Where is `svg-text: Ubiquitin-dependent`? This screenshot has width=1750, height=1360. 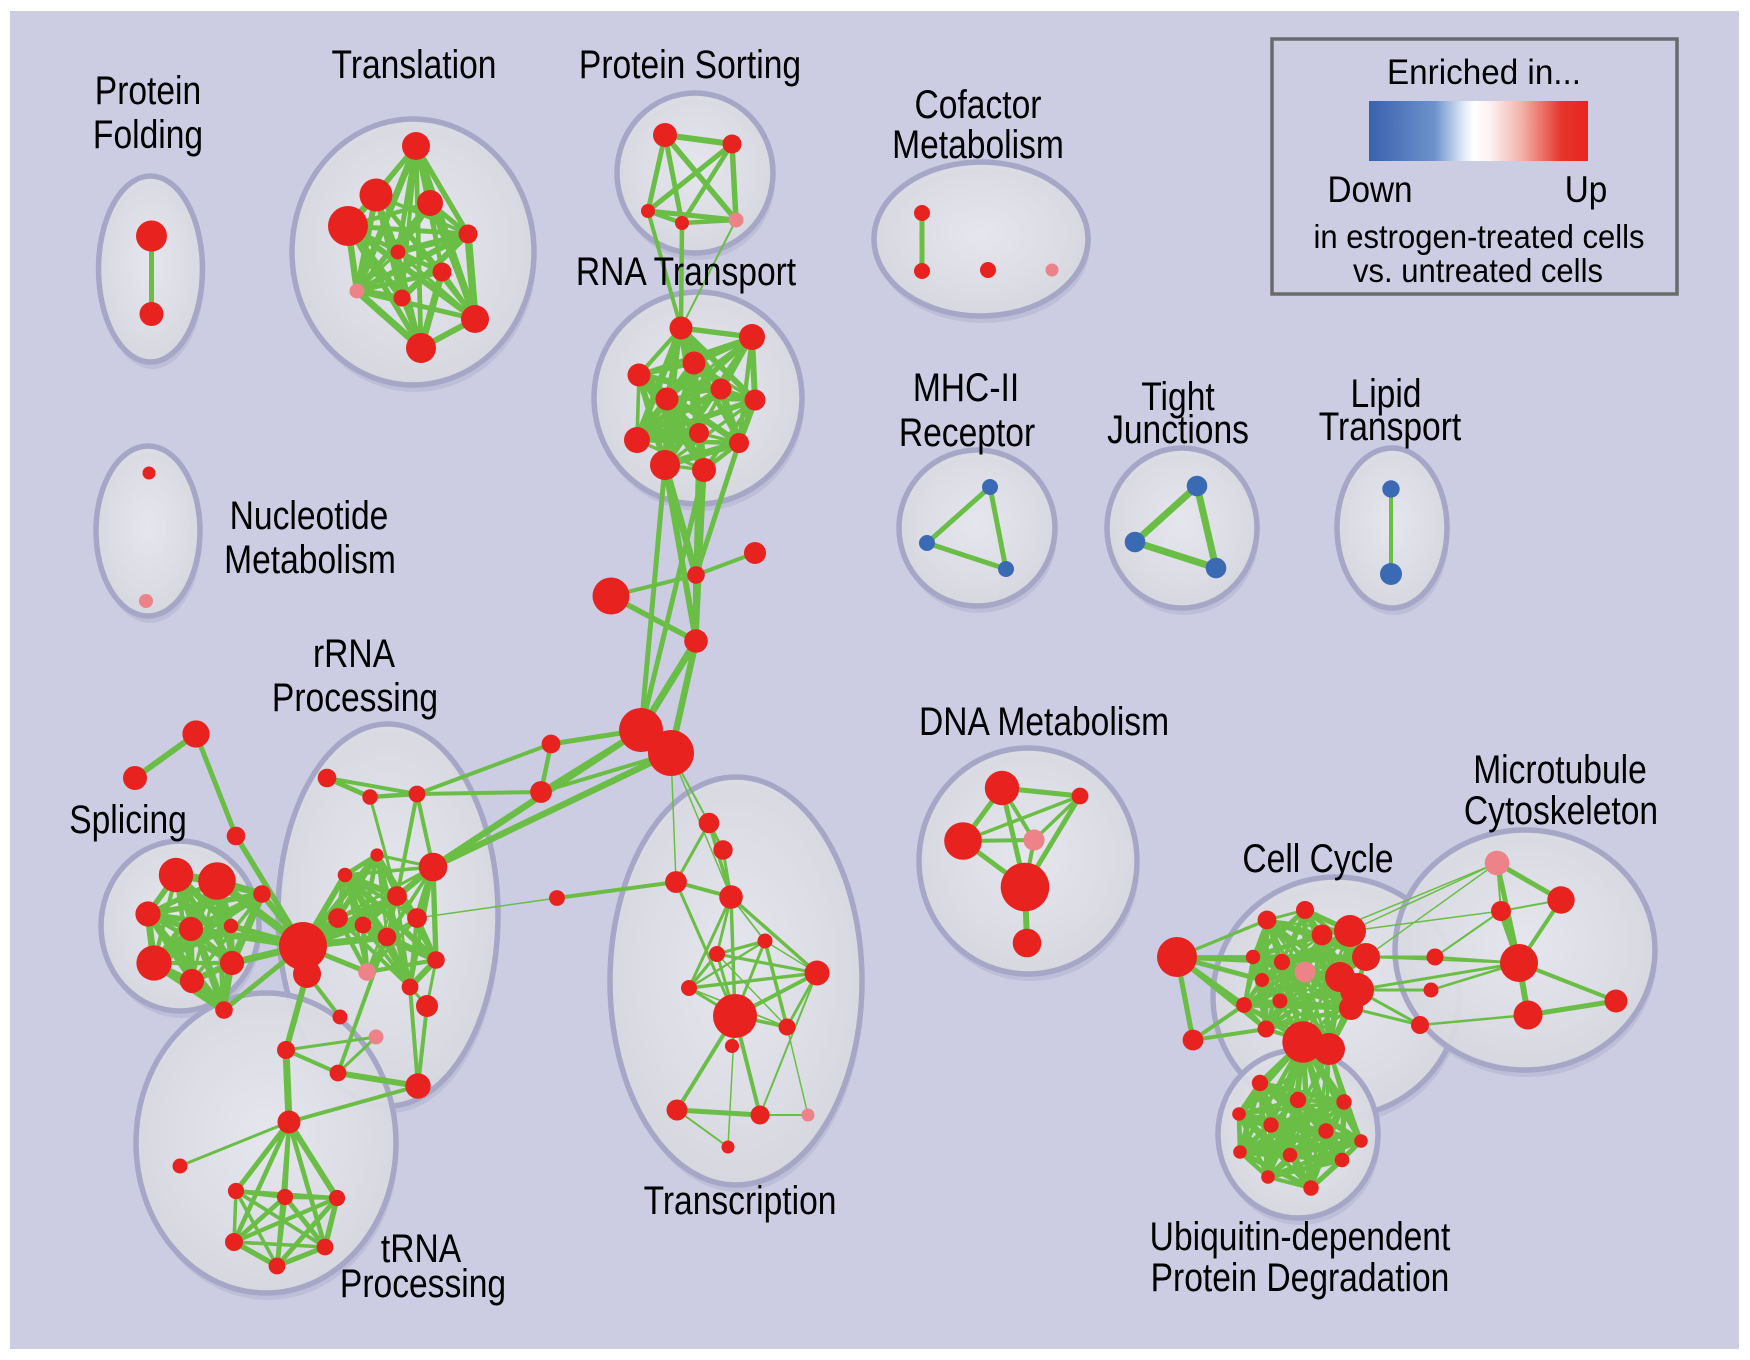 svg-text: Ubiquitin-dependent is located at coordinates (1300, 1236).